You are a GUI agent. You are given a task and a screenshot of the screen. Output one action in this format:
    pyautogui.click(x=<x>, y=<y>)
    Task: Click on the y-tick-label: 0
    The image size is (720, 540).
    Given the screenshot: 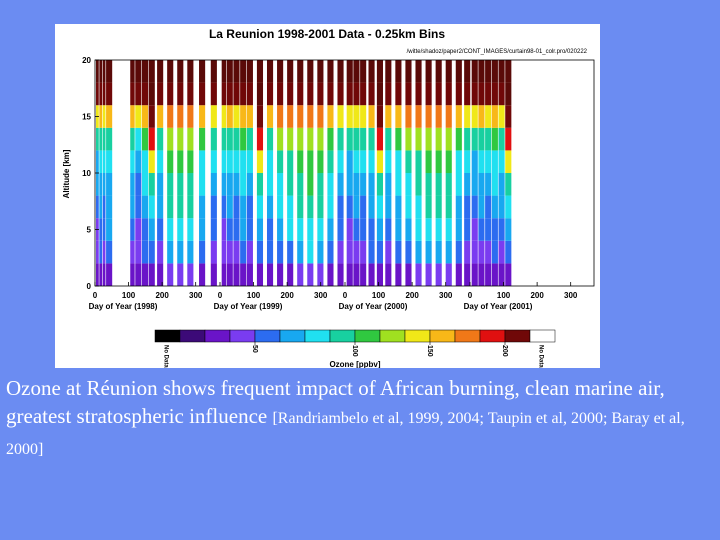 What is the action you would take?
    pyautogui.click(x=89, y=286)
    